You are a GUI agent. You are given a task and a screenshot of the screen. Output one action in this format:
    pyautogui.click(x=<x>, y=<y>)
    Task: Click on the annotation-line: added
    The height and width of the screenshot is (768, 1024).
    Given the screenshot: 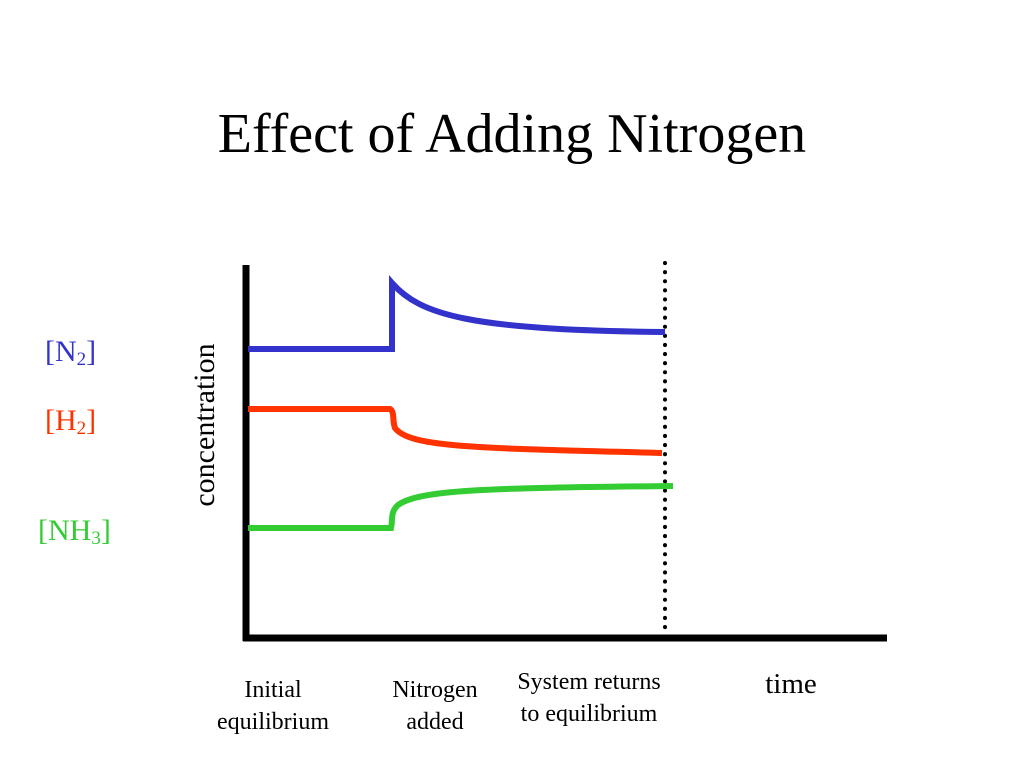 What is the action you would take?
    pyautogui.click(x=435, y=722)
    